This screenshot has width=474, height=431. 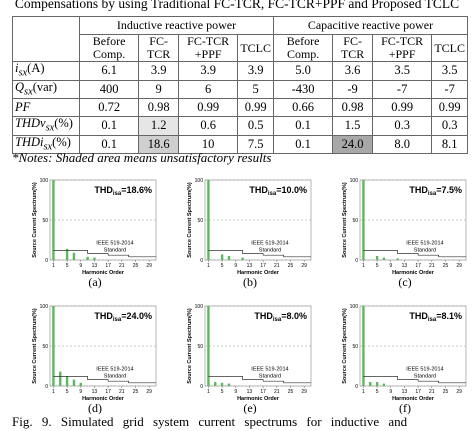 What do you see at coordinates (352, 71) in the screenshot?
I see `table-cell: 3.6` at bounding box center [352, 71].